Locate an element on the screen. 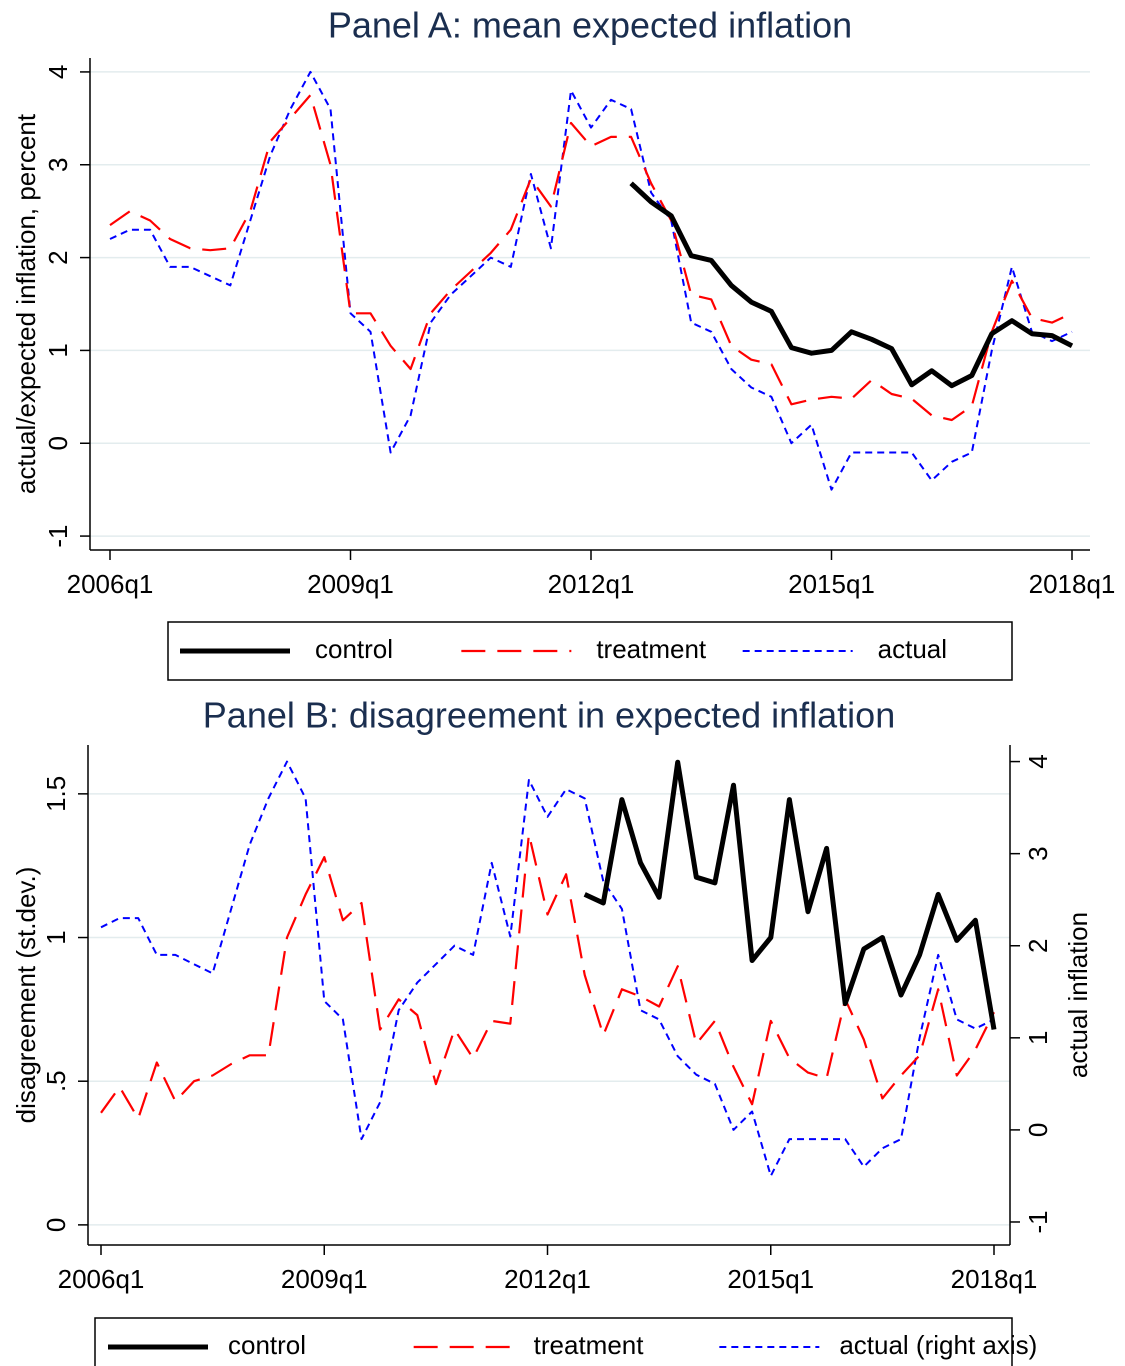 The width and height of the screenshot is (1125, 1366). y2-tick-label: 2 is located at coordinates (1038, 946).